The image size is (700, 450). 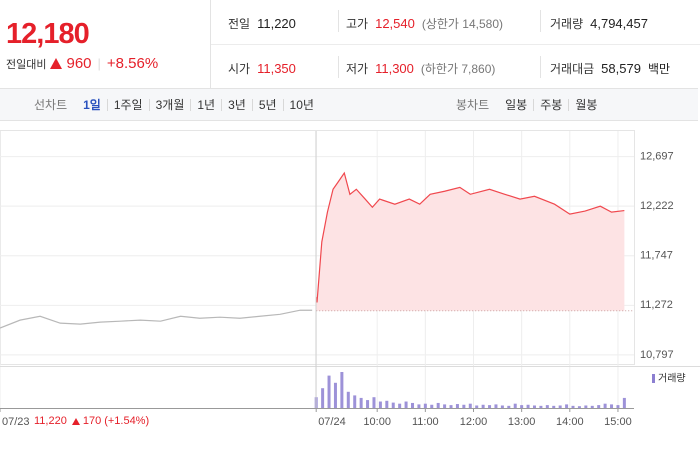 I want to click on x-tick-label: 07/23, so click(x=16, y=422).